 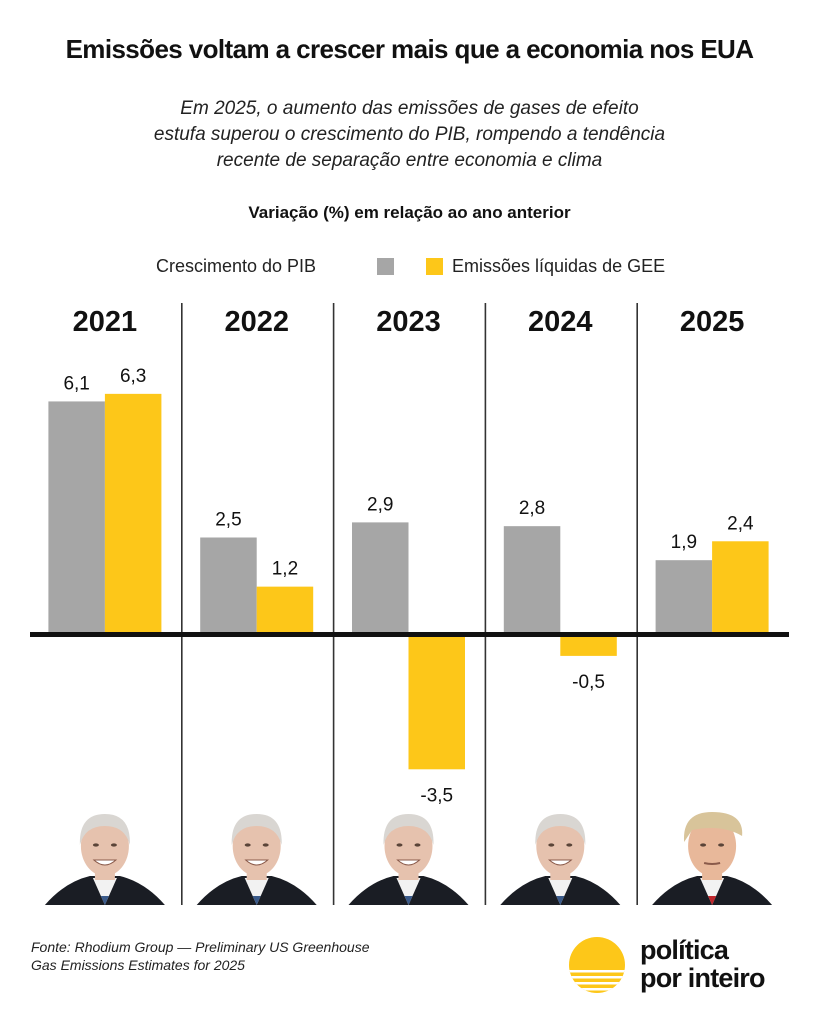 What do you see at coordinates (385, 266) in the screenshot?
I see `legend-swatch-gdp` at bounding box center [385, 266].